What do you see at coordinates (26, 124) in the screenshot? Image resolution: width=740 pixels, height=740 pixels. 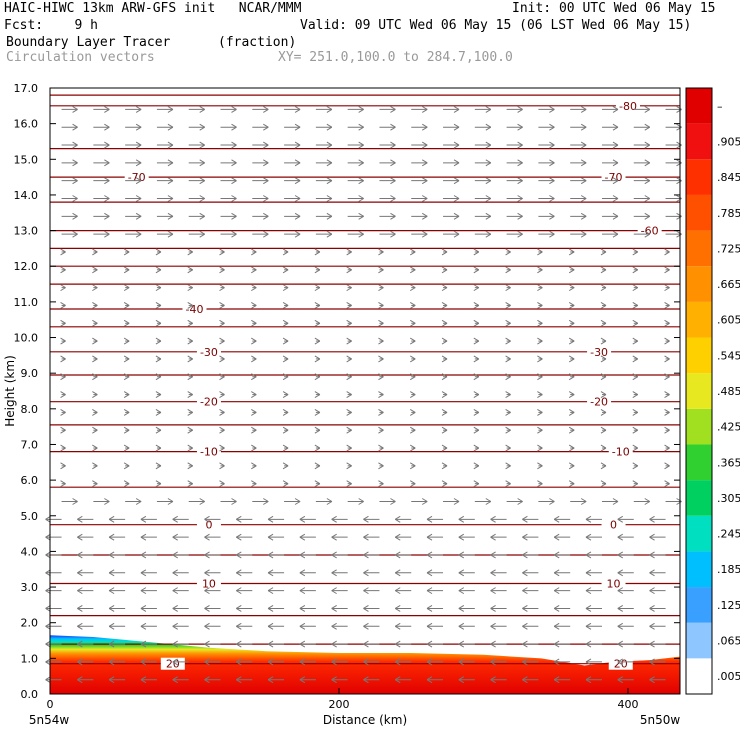 I see `y-tick-label: 16.0` at bounding box center [26, 124].